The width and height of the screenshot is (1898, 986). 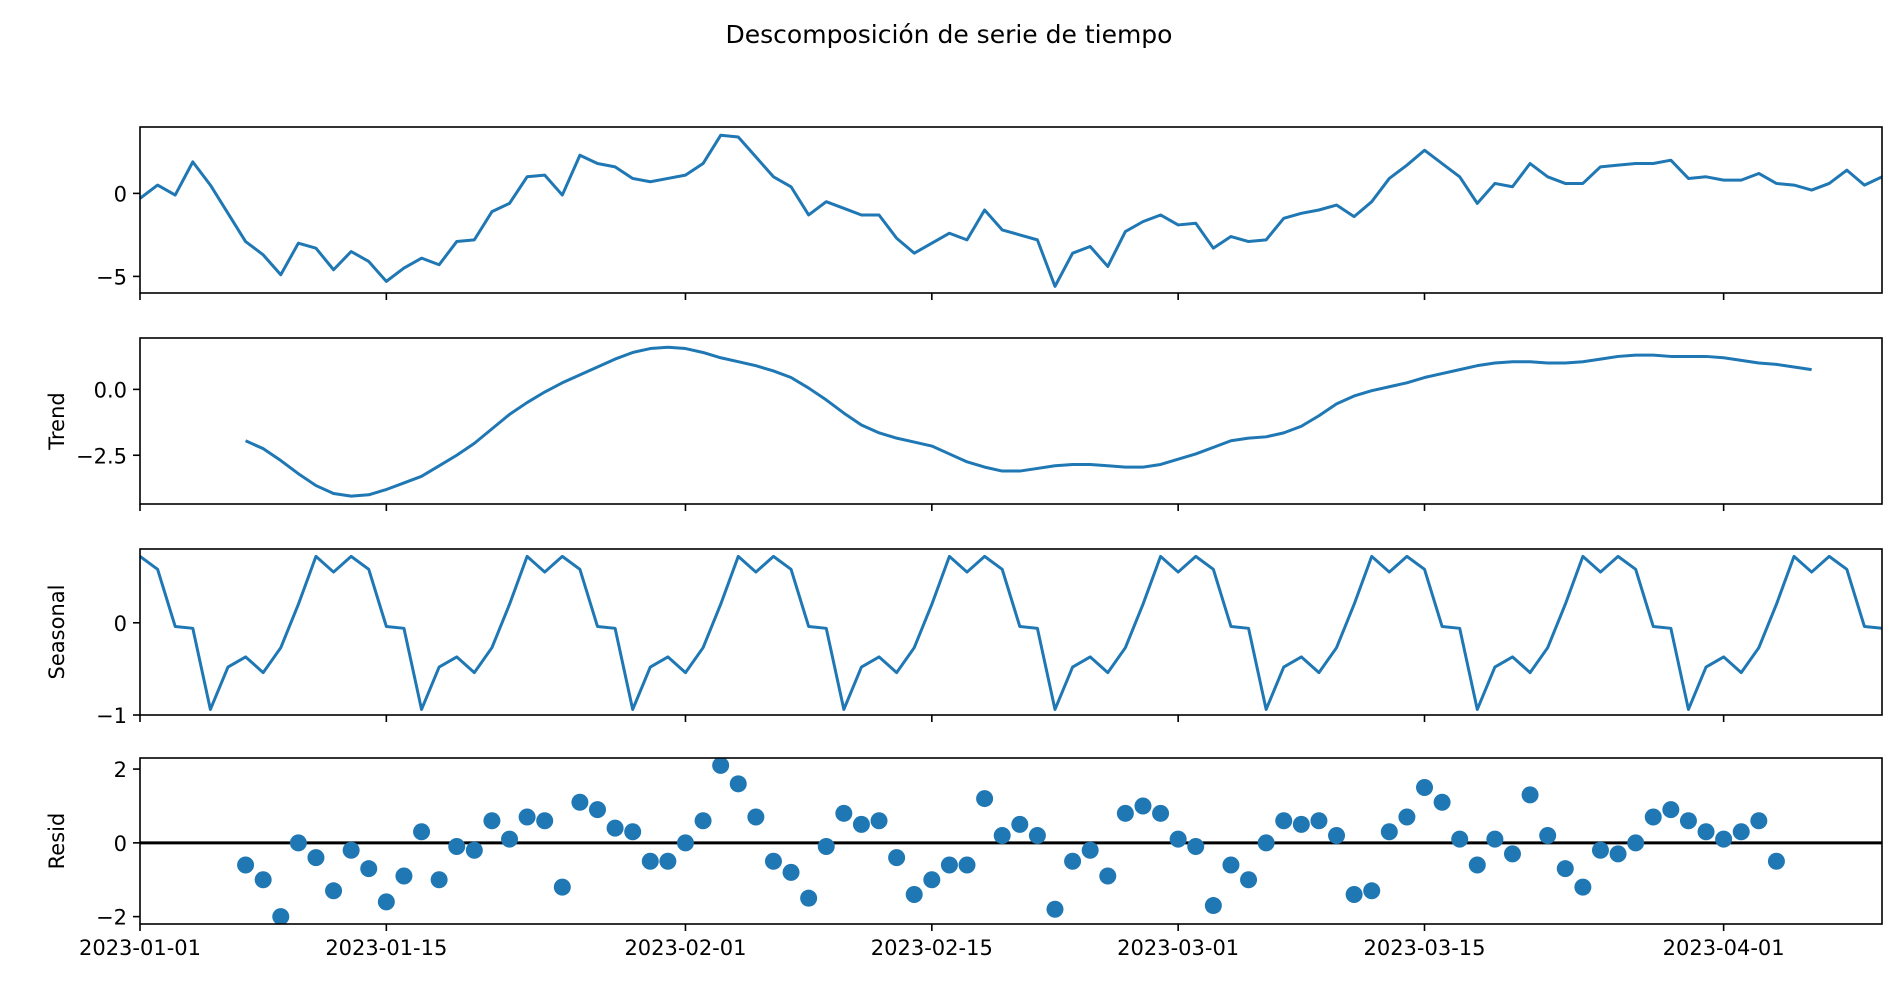 I want to click on y-tick-label: −1, so click(x=111, y=716).